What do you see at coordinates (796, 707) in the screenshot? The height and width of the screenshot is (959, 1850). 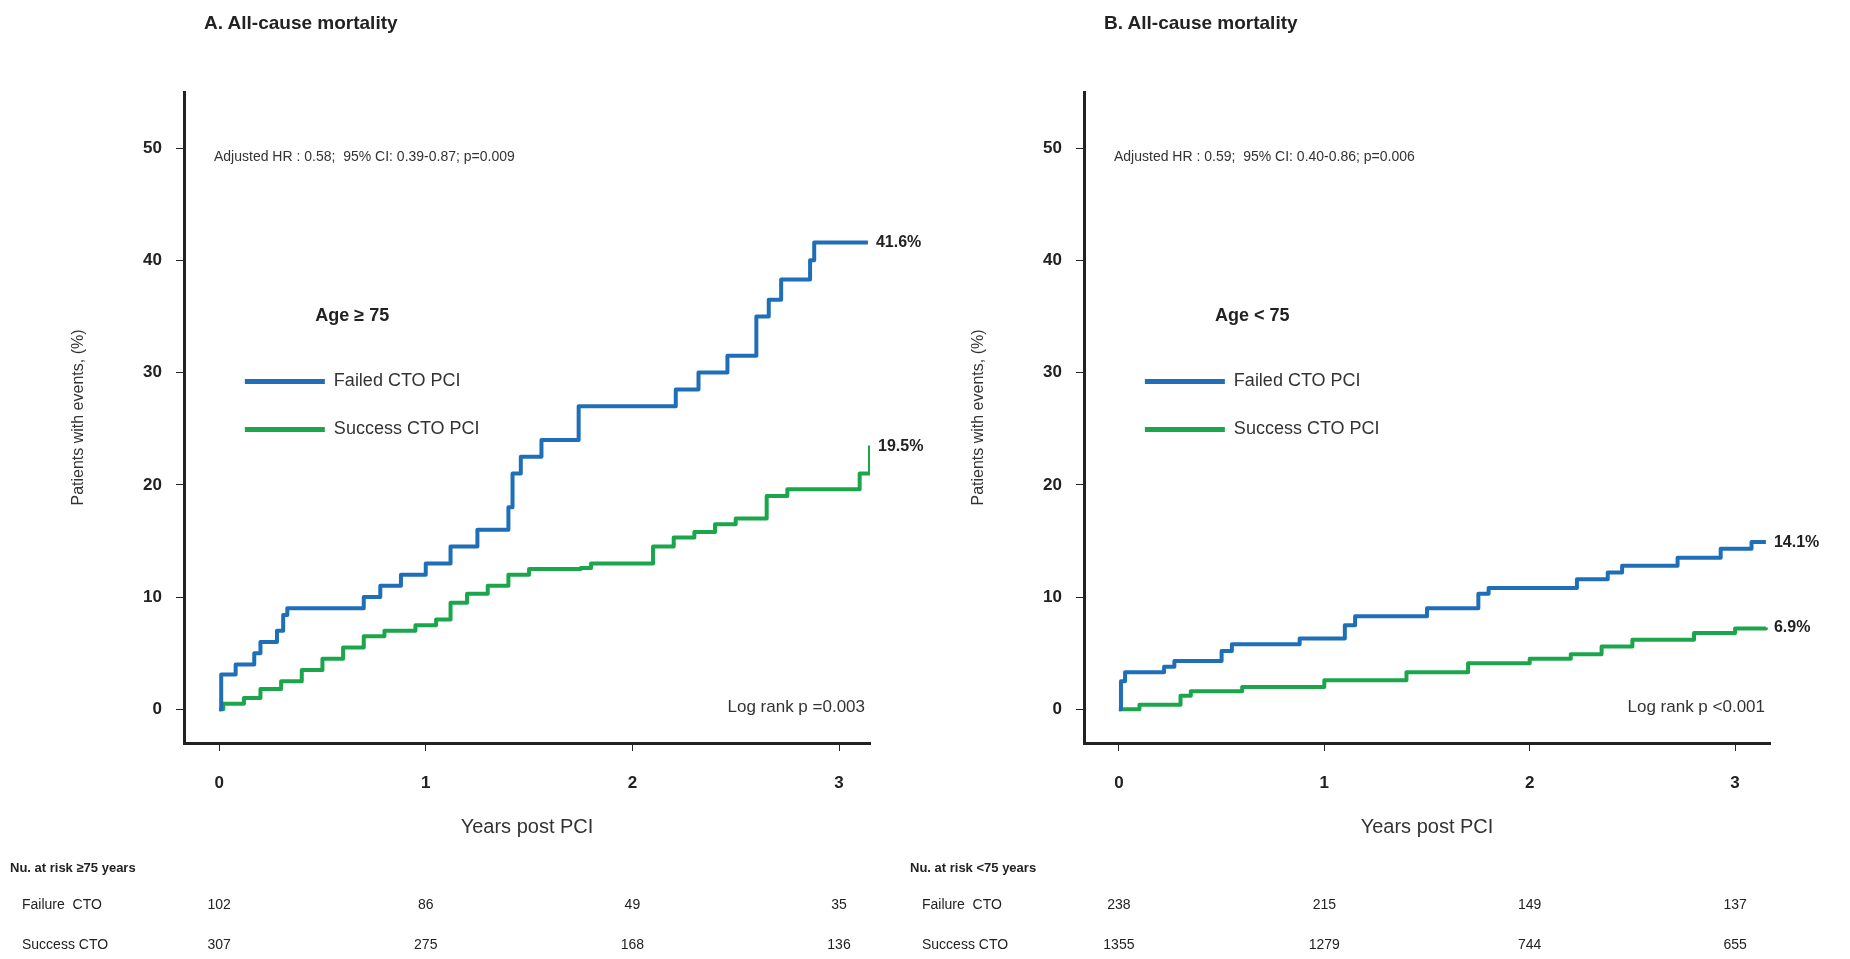 I see `annotation: Log rank p =0.003` at bounding box center [796, 707].